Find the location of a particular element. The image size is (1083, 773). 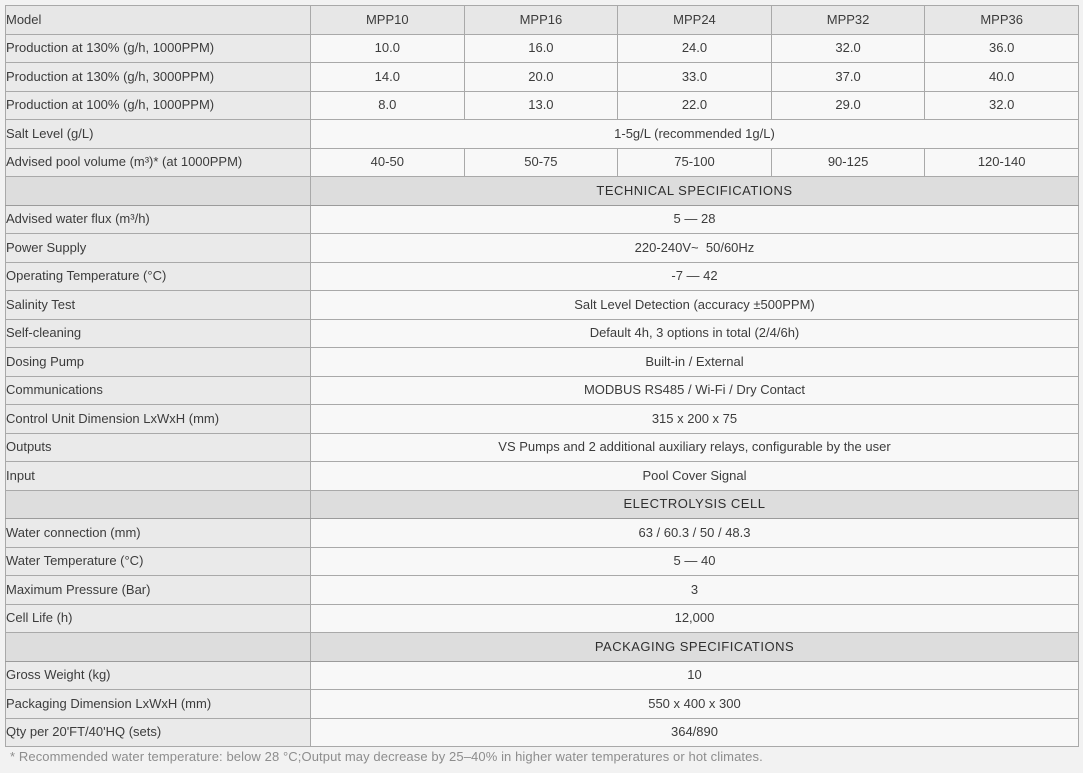

model-value-cell: 20.0 is located at coordinates (541, 77).